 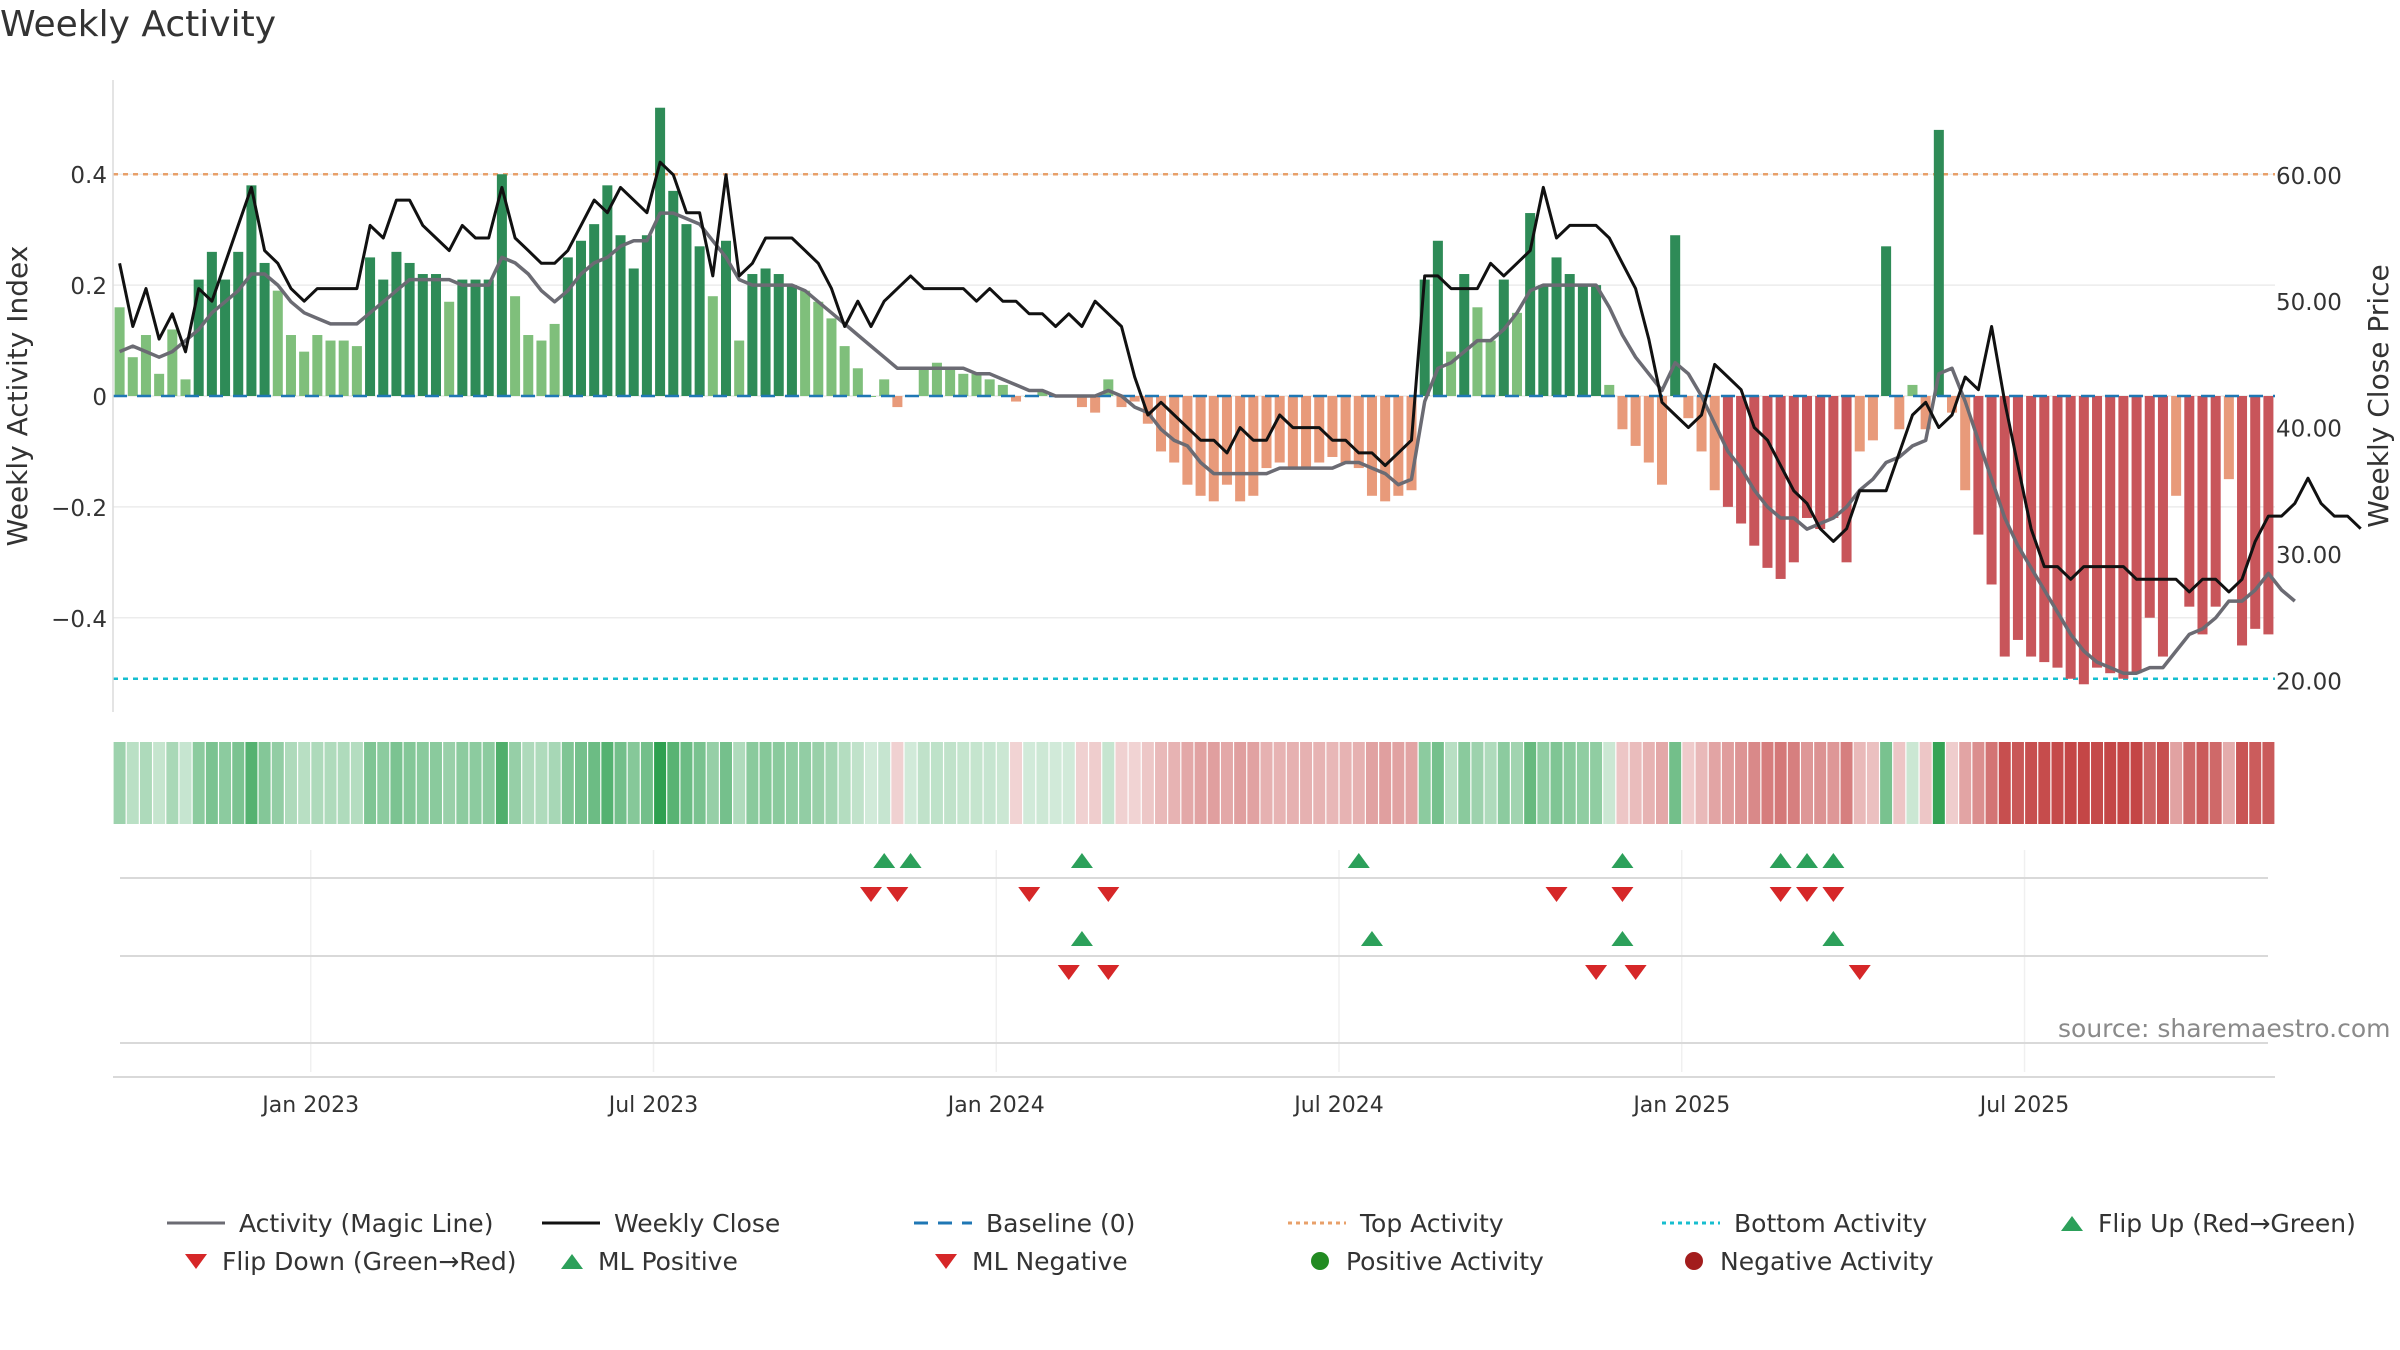 What do you see at coordinates (1061, 1223) in the screenshot?
I see `legend-label: Baseline (0)` at bounding box center [1061, 1223].